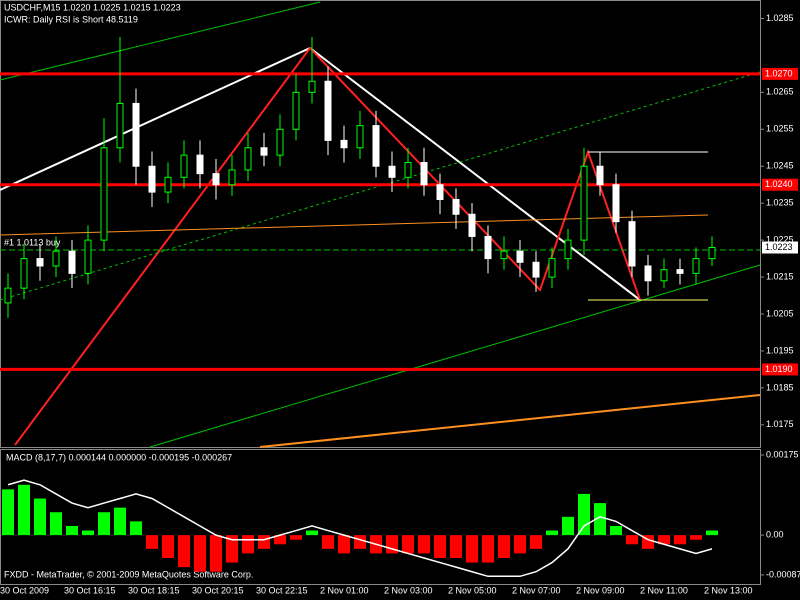 The width and height of the screenshot is (800, 600). Describe the element at coordinates (154, 590) in the screenshot. I see `x-tick-label: 30 Oct 18:15` at that location.